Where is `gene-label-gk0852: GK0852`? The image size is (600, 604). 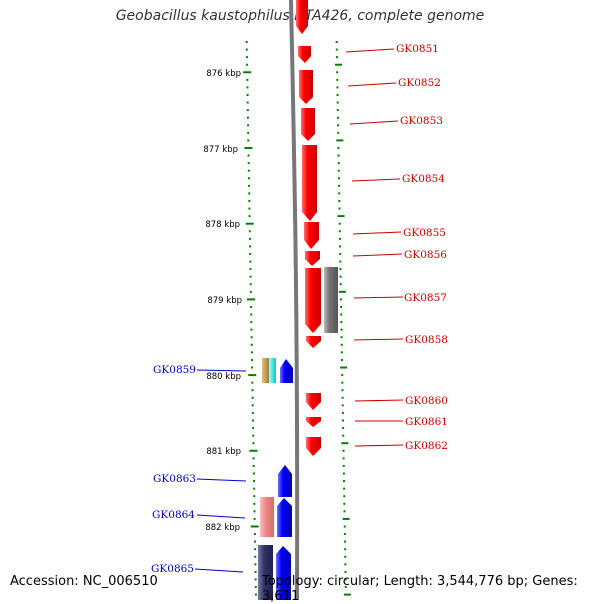
gene-label-gk0852: GK0852 is located at coordinates (419, 83).